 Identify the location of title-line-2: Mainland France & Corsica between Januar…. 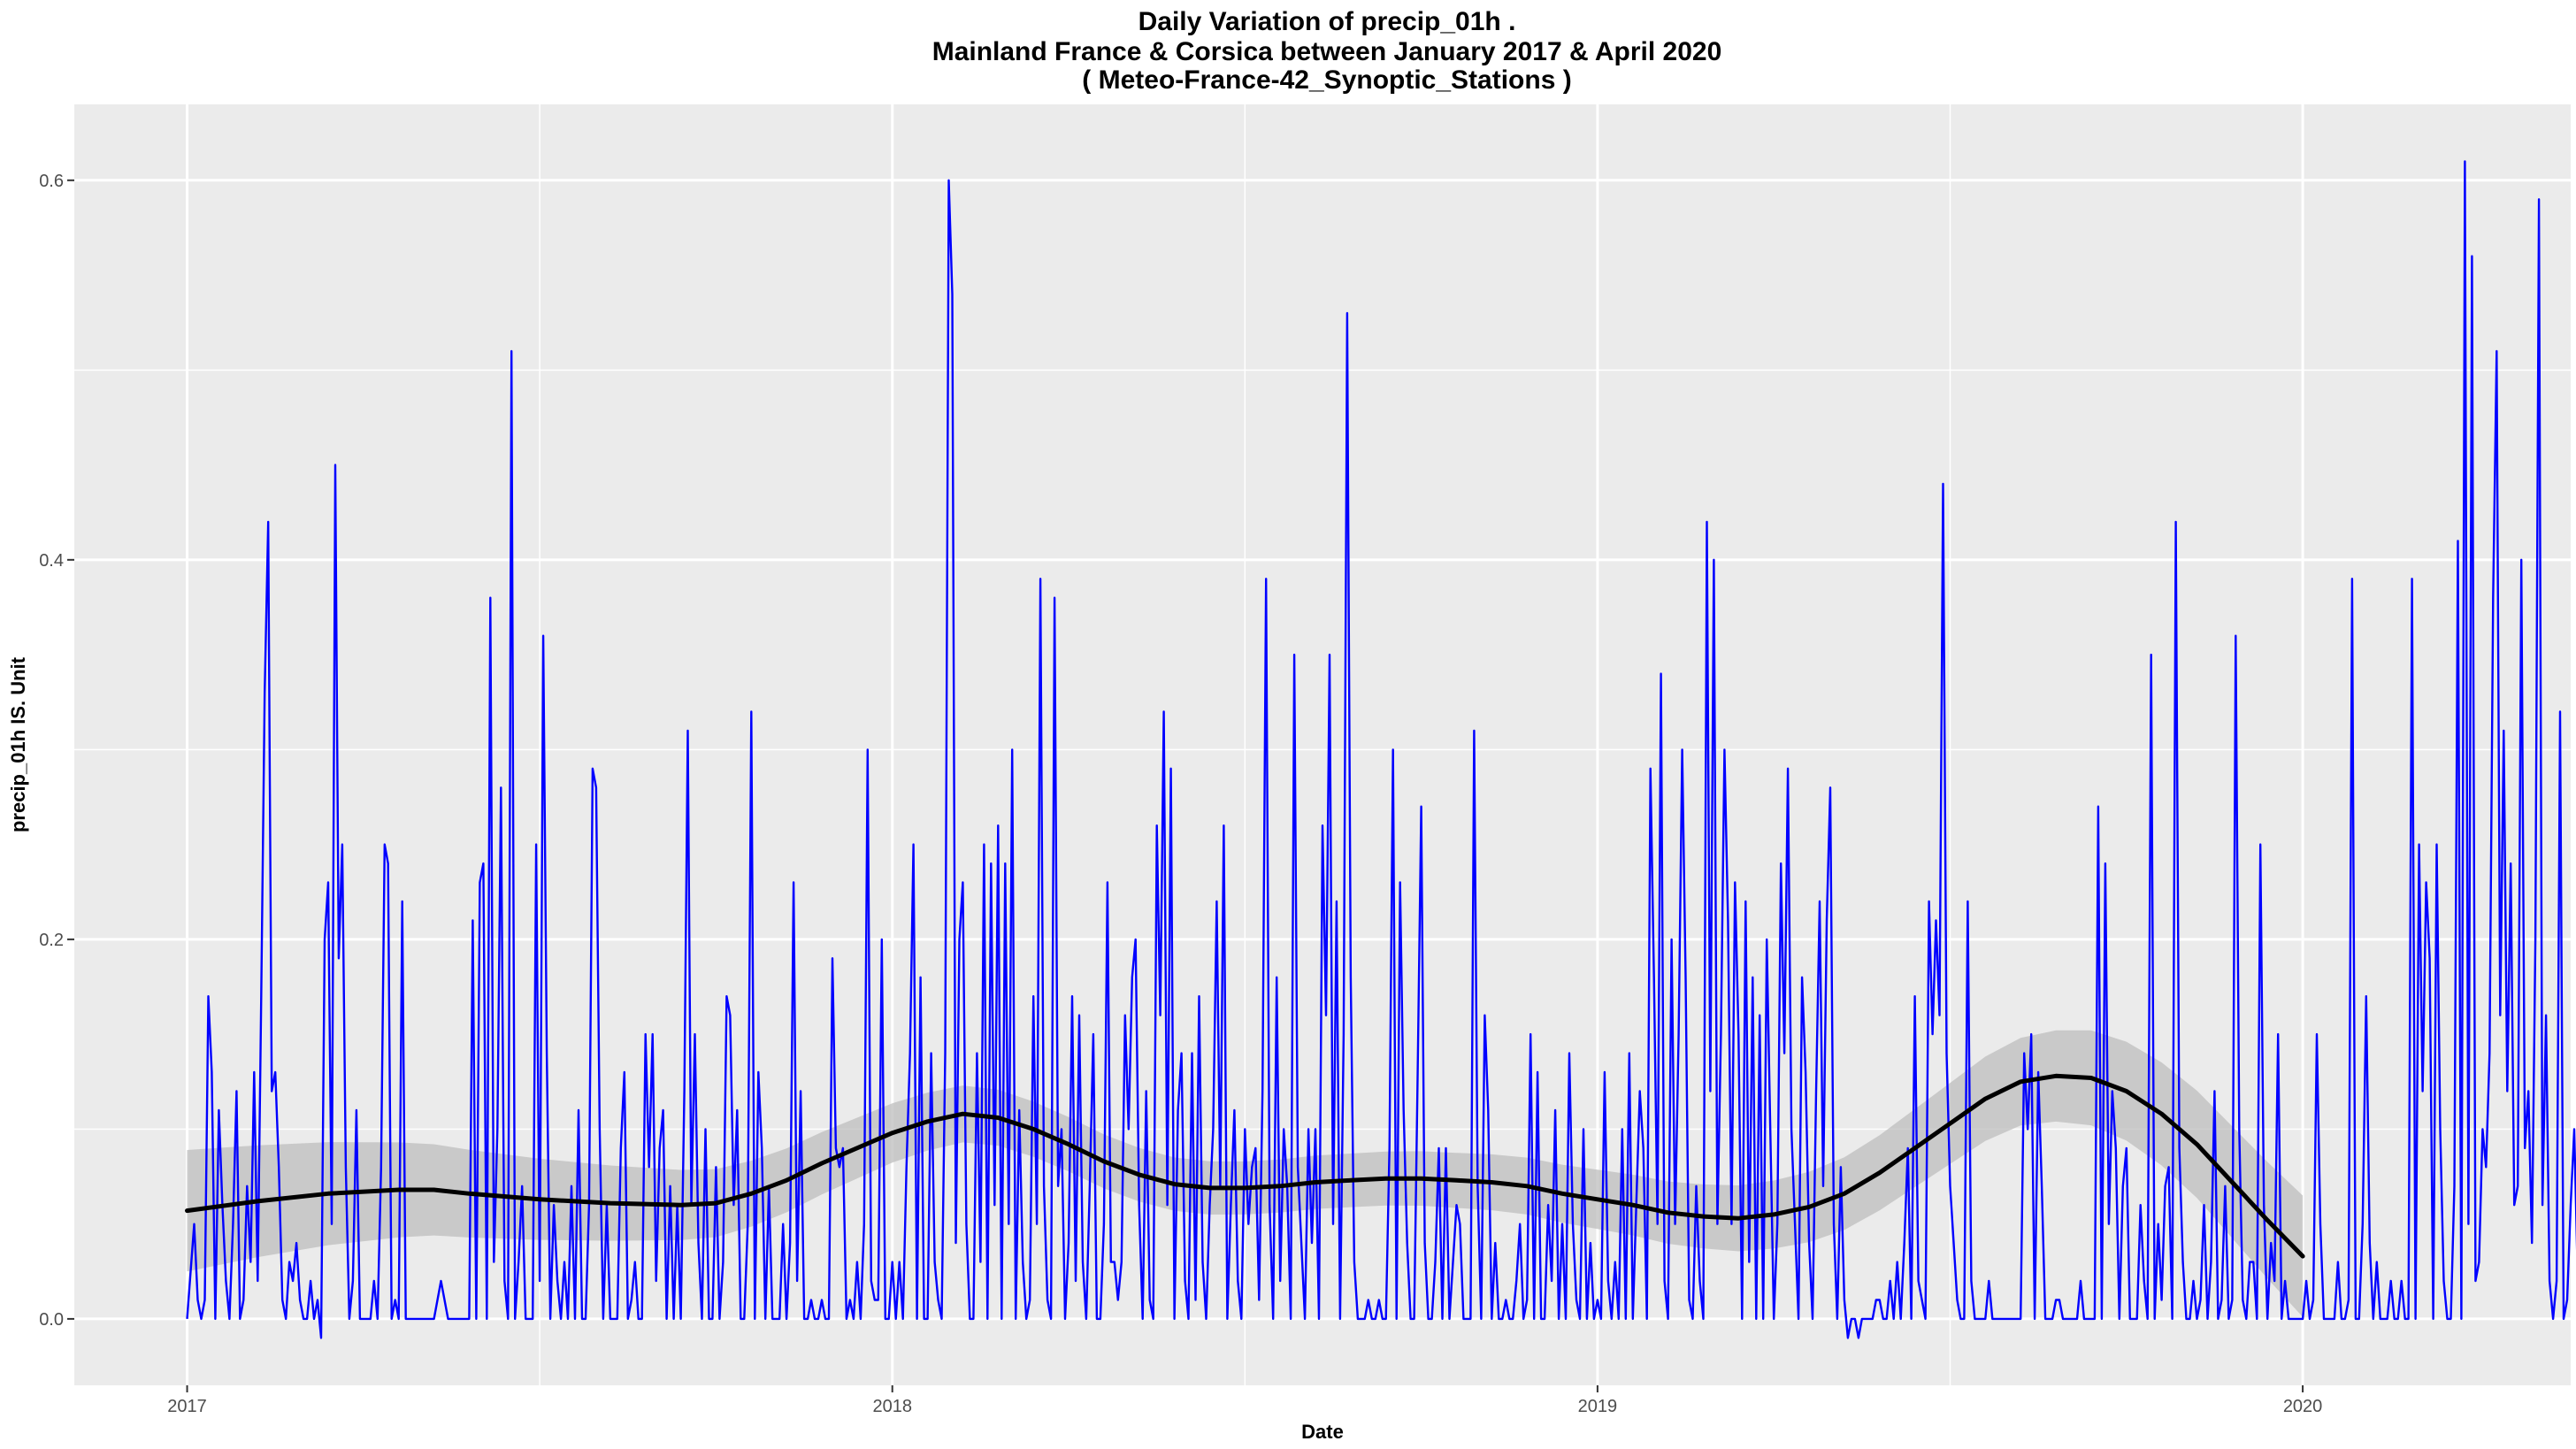
(1327, 51).